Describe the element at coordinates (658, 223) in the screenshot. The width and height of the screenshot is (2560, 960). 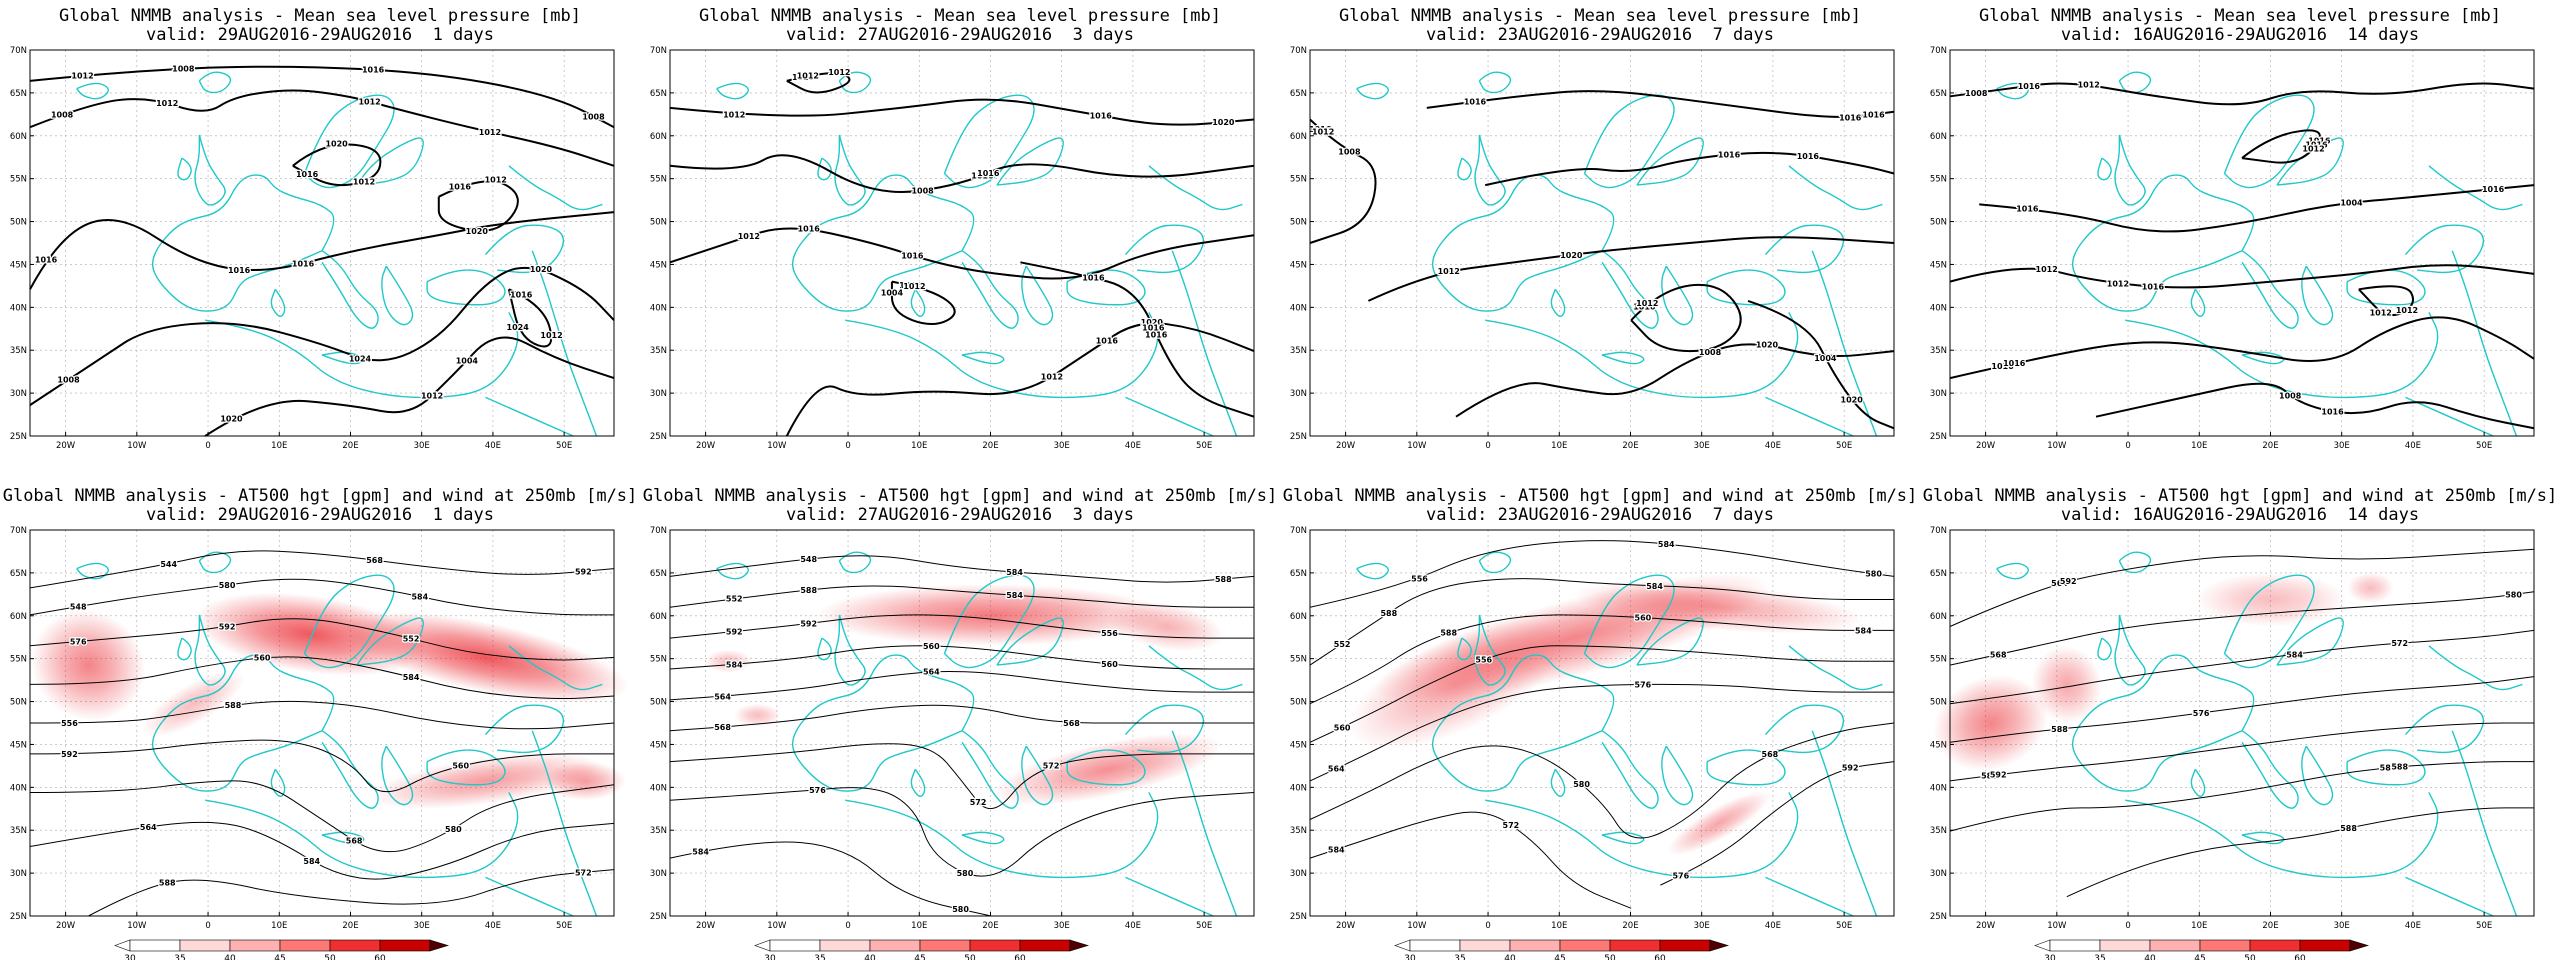
I see `lat-tick-label: 50N` at that location.